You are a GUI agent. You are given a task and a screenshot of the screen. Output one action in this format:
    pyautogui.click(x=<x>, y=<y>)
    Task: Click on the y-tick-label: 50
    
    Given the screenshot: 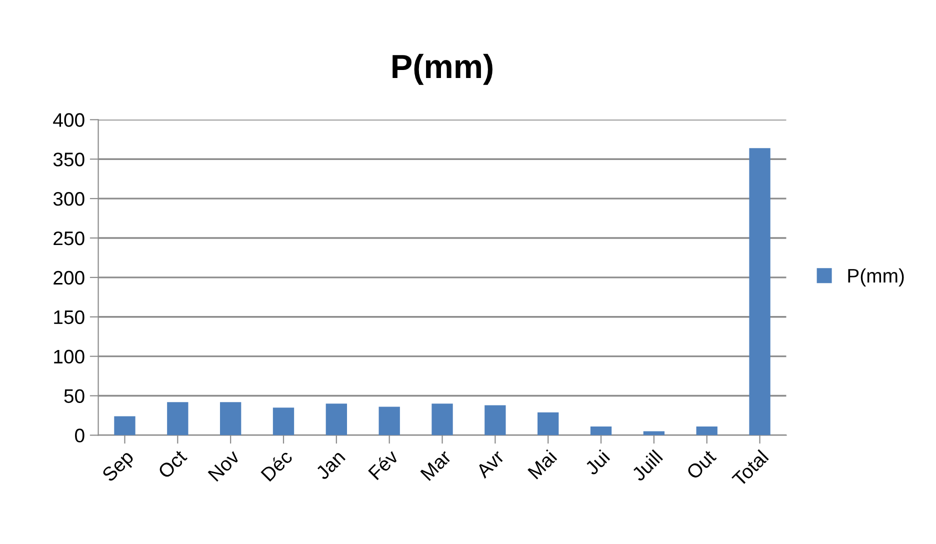 What is the action you would take?
    pyautogui.click(x=74, y=396)
    